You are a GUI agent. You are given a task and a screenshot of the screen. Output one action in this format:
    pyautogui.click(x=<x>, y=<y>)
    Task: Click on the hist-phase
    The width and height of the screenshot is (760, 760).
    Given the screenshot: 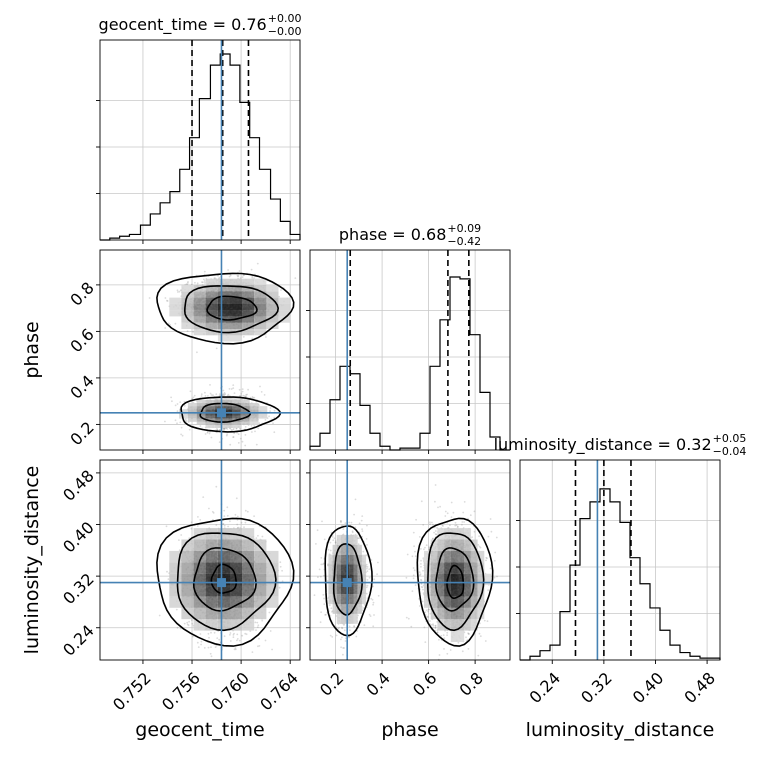 What is the action you would take?
    pyautogui.click(x=408, y=351)
    